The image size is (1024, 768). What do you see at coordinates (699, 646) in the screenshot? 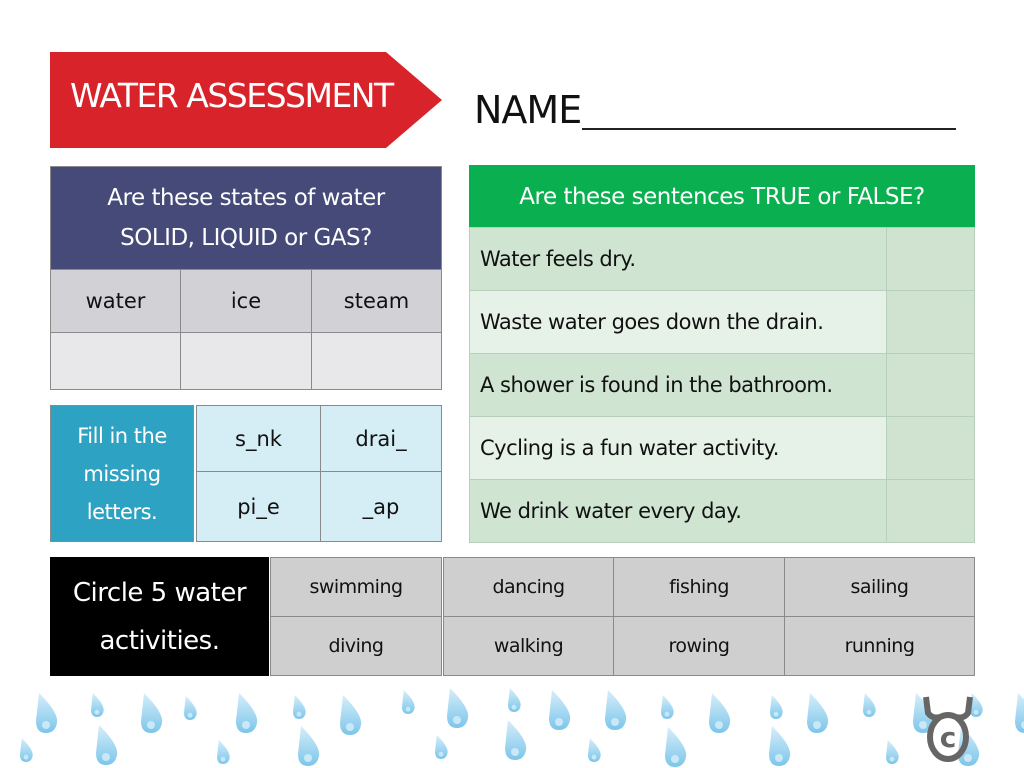
I see `activity-word: rowing` at bounding box center [699, 646].